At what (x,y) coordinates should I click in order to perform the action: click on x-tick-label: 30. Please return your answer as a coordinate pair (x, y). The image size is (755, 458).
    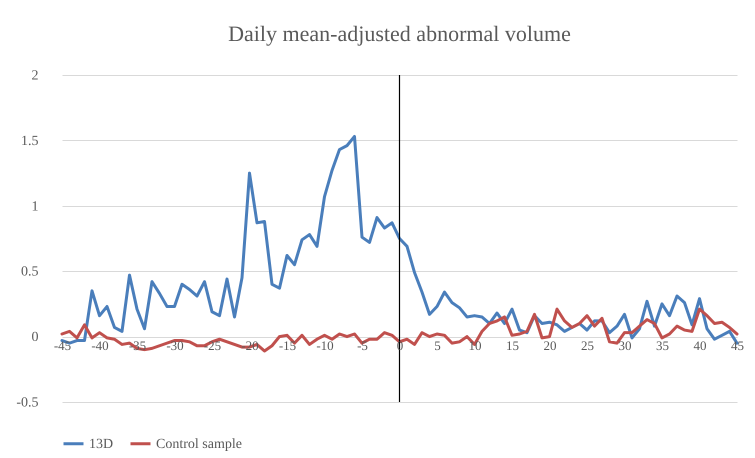
    Looking at the image, I should click on (625, 346).